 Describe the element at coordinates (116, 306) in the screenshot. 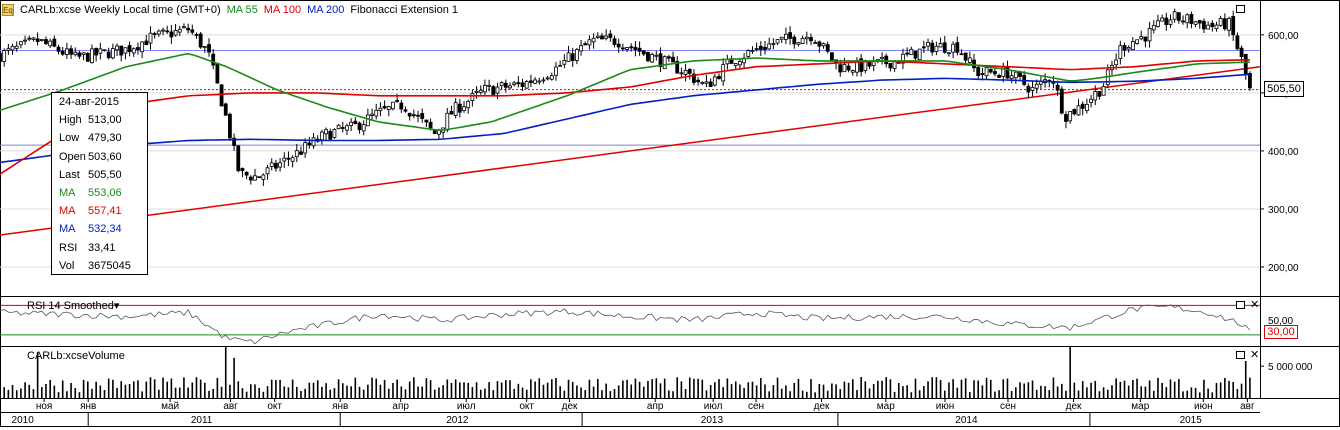

I see `rsi-dropdown-icon: ▾` at that location.